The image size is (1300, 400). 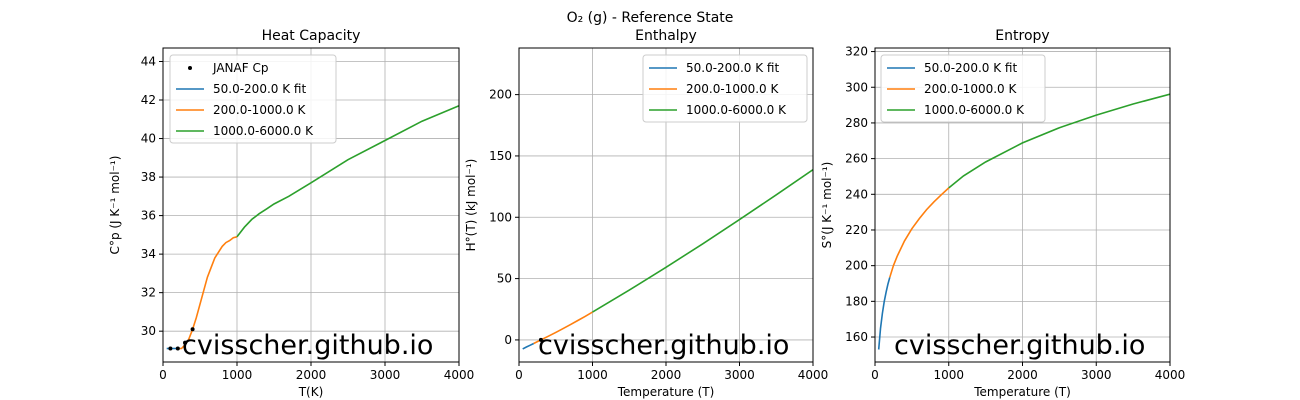 I want to click on y-tick-label: 160, so click(x=856, y=337).